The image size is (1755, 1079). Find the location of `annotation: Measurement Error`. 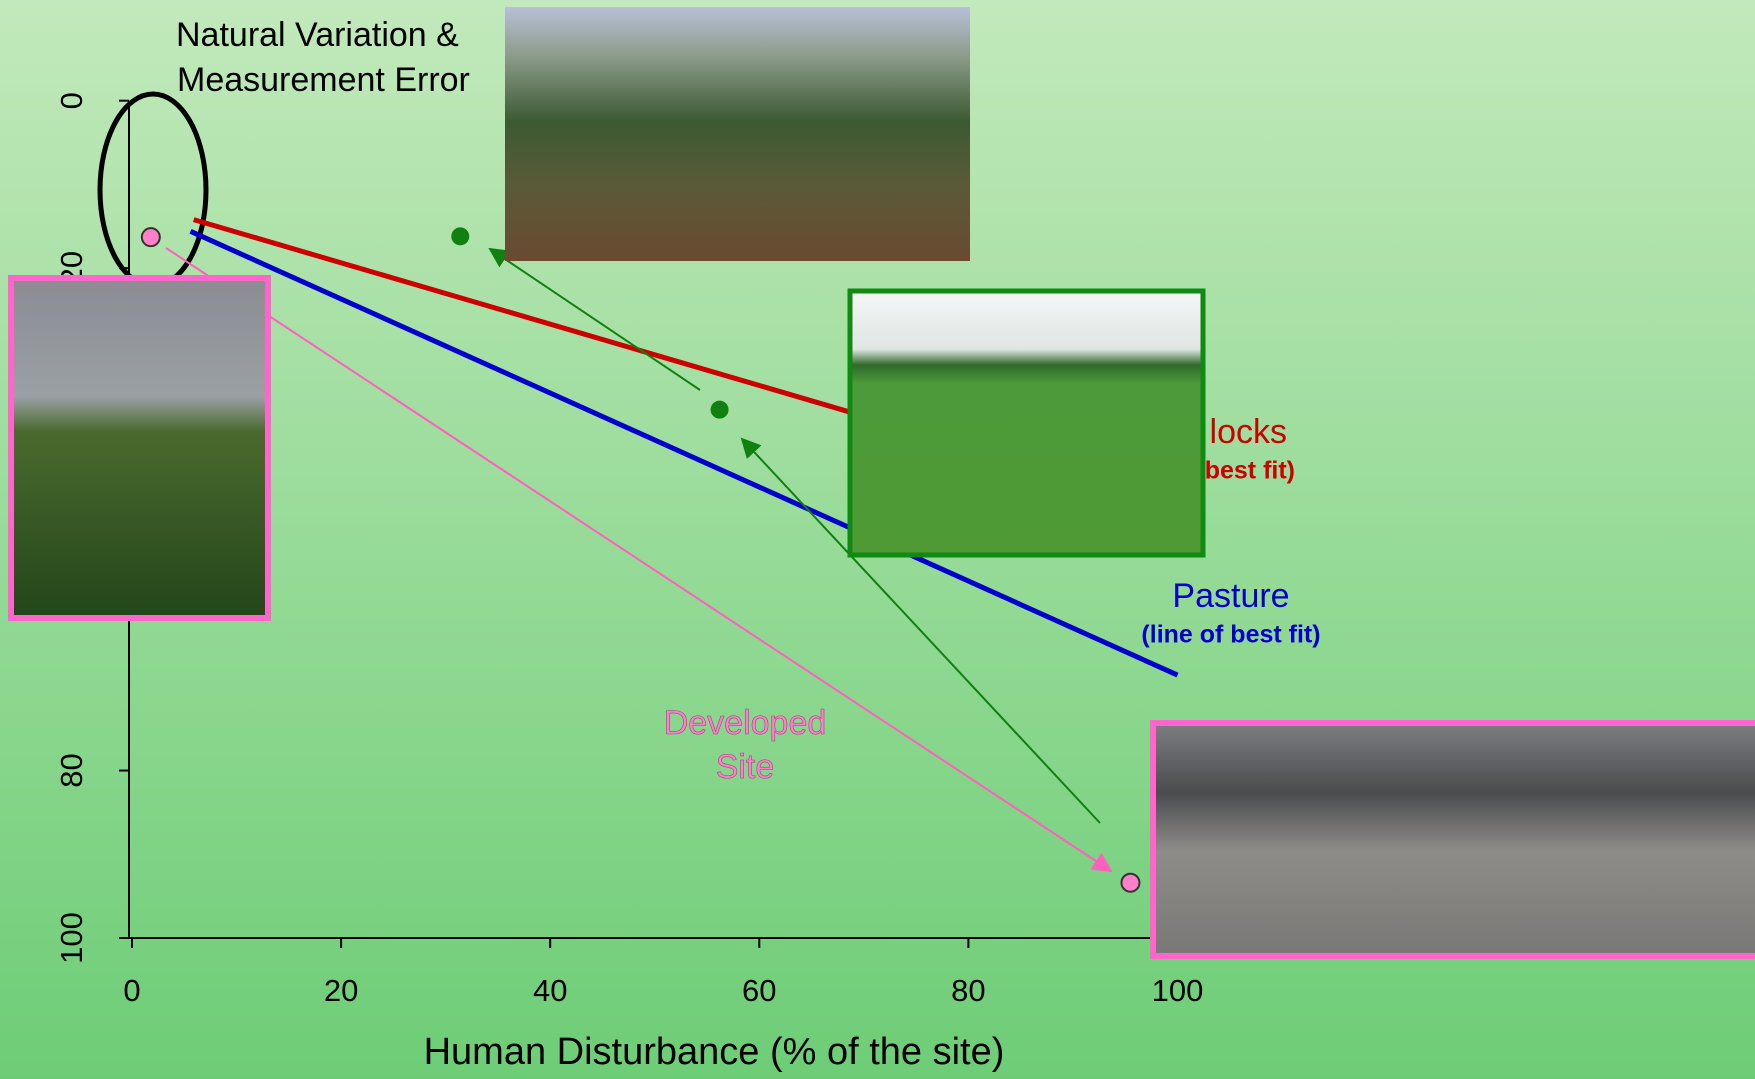

annotation: Measurement Error is located at coordinates (323, 80).